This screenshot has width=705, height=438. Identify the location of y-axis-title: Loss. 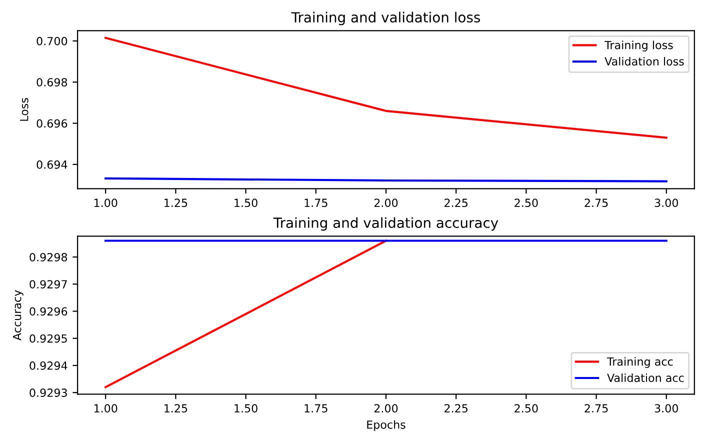
(24, 109).